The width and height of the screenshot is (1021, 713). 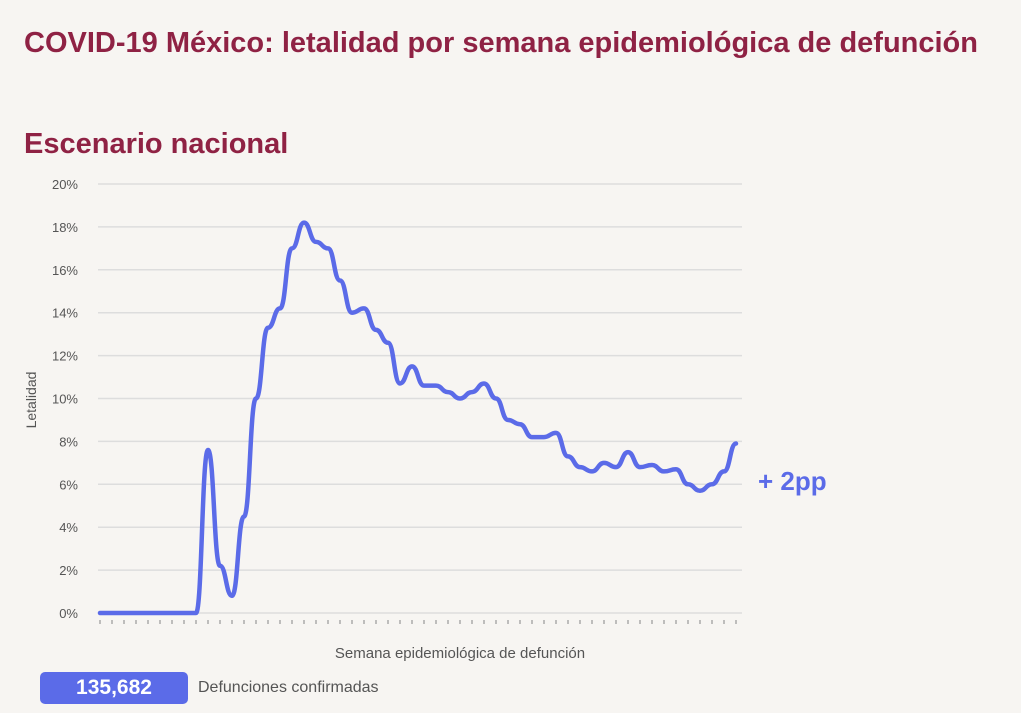 What do you see at coordinates (156, 144) in the screenshot?
I see `subtitle: Escenario nacional` at bounding box center [156, 144].